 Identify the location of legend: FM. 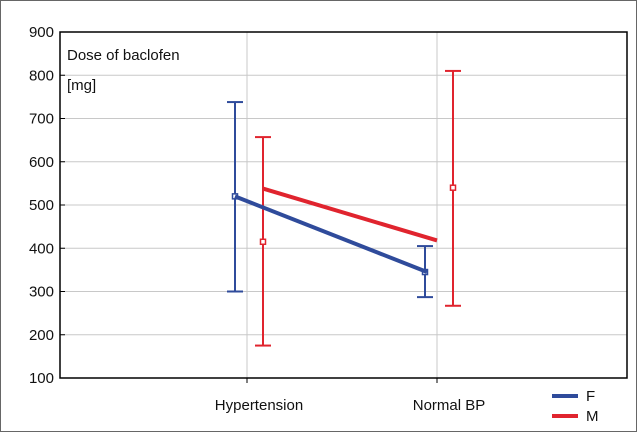
(575, 406).